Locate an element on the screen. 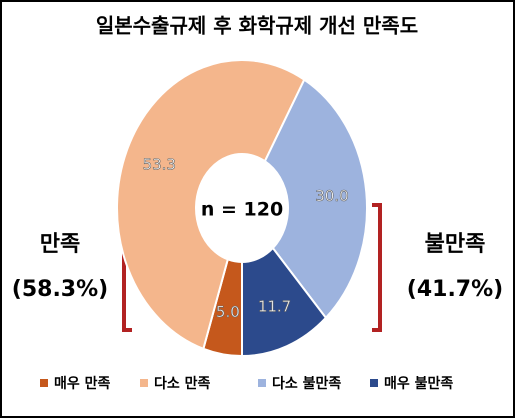 This screenshot has height=418, width=515. legend-label: 매우 만족 is located at coordinates (82, 384).